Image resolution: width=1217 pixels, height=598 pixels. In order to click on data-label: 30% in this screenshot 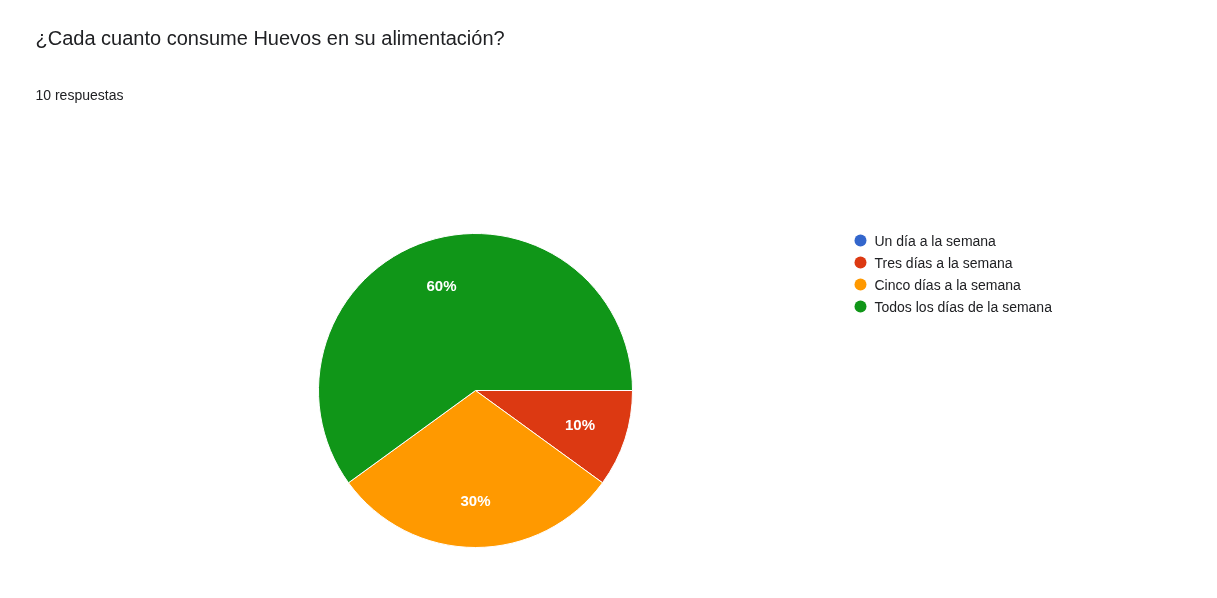, I will do `click(475, 500)`.